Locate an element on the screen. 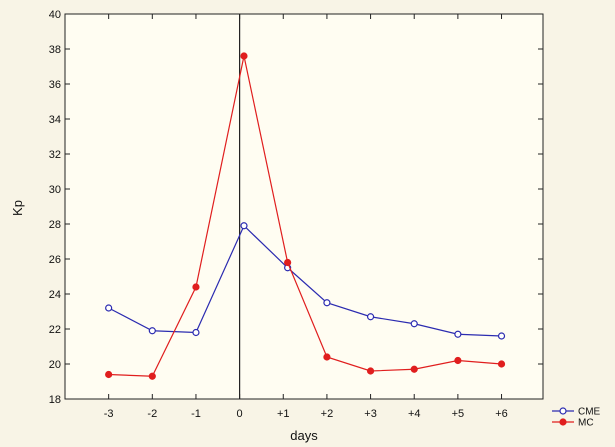  y-tick-label: 24 is located at coordinates (55, 295).